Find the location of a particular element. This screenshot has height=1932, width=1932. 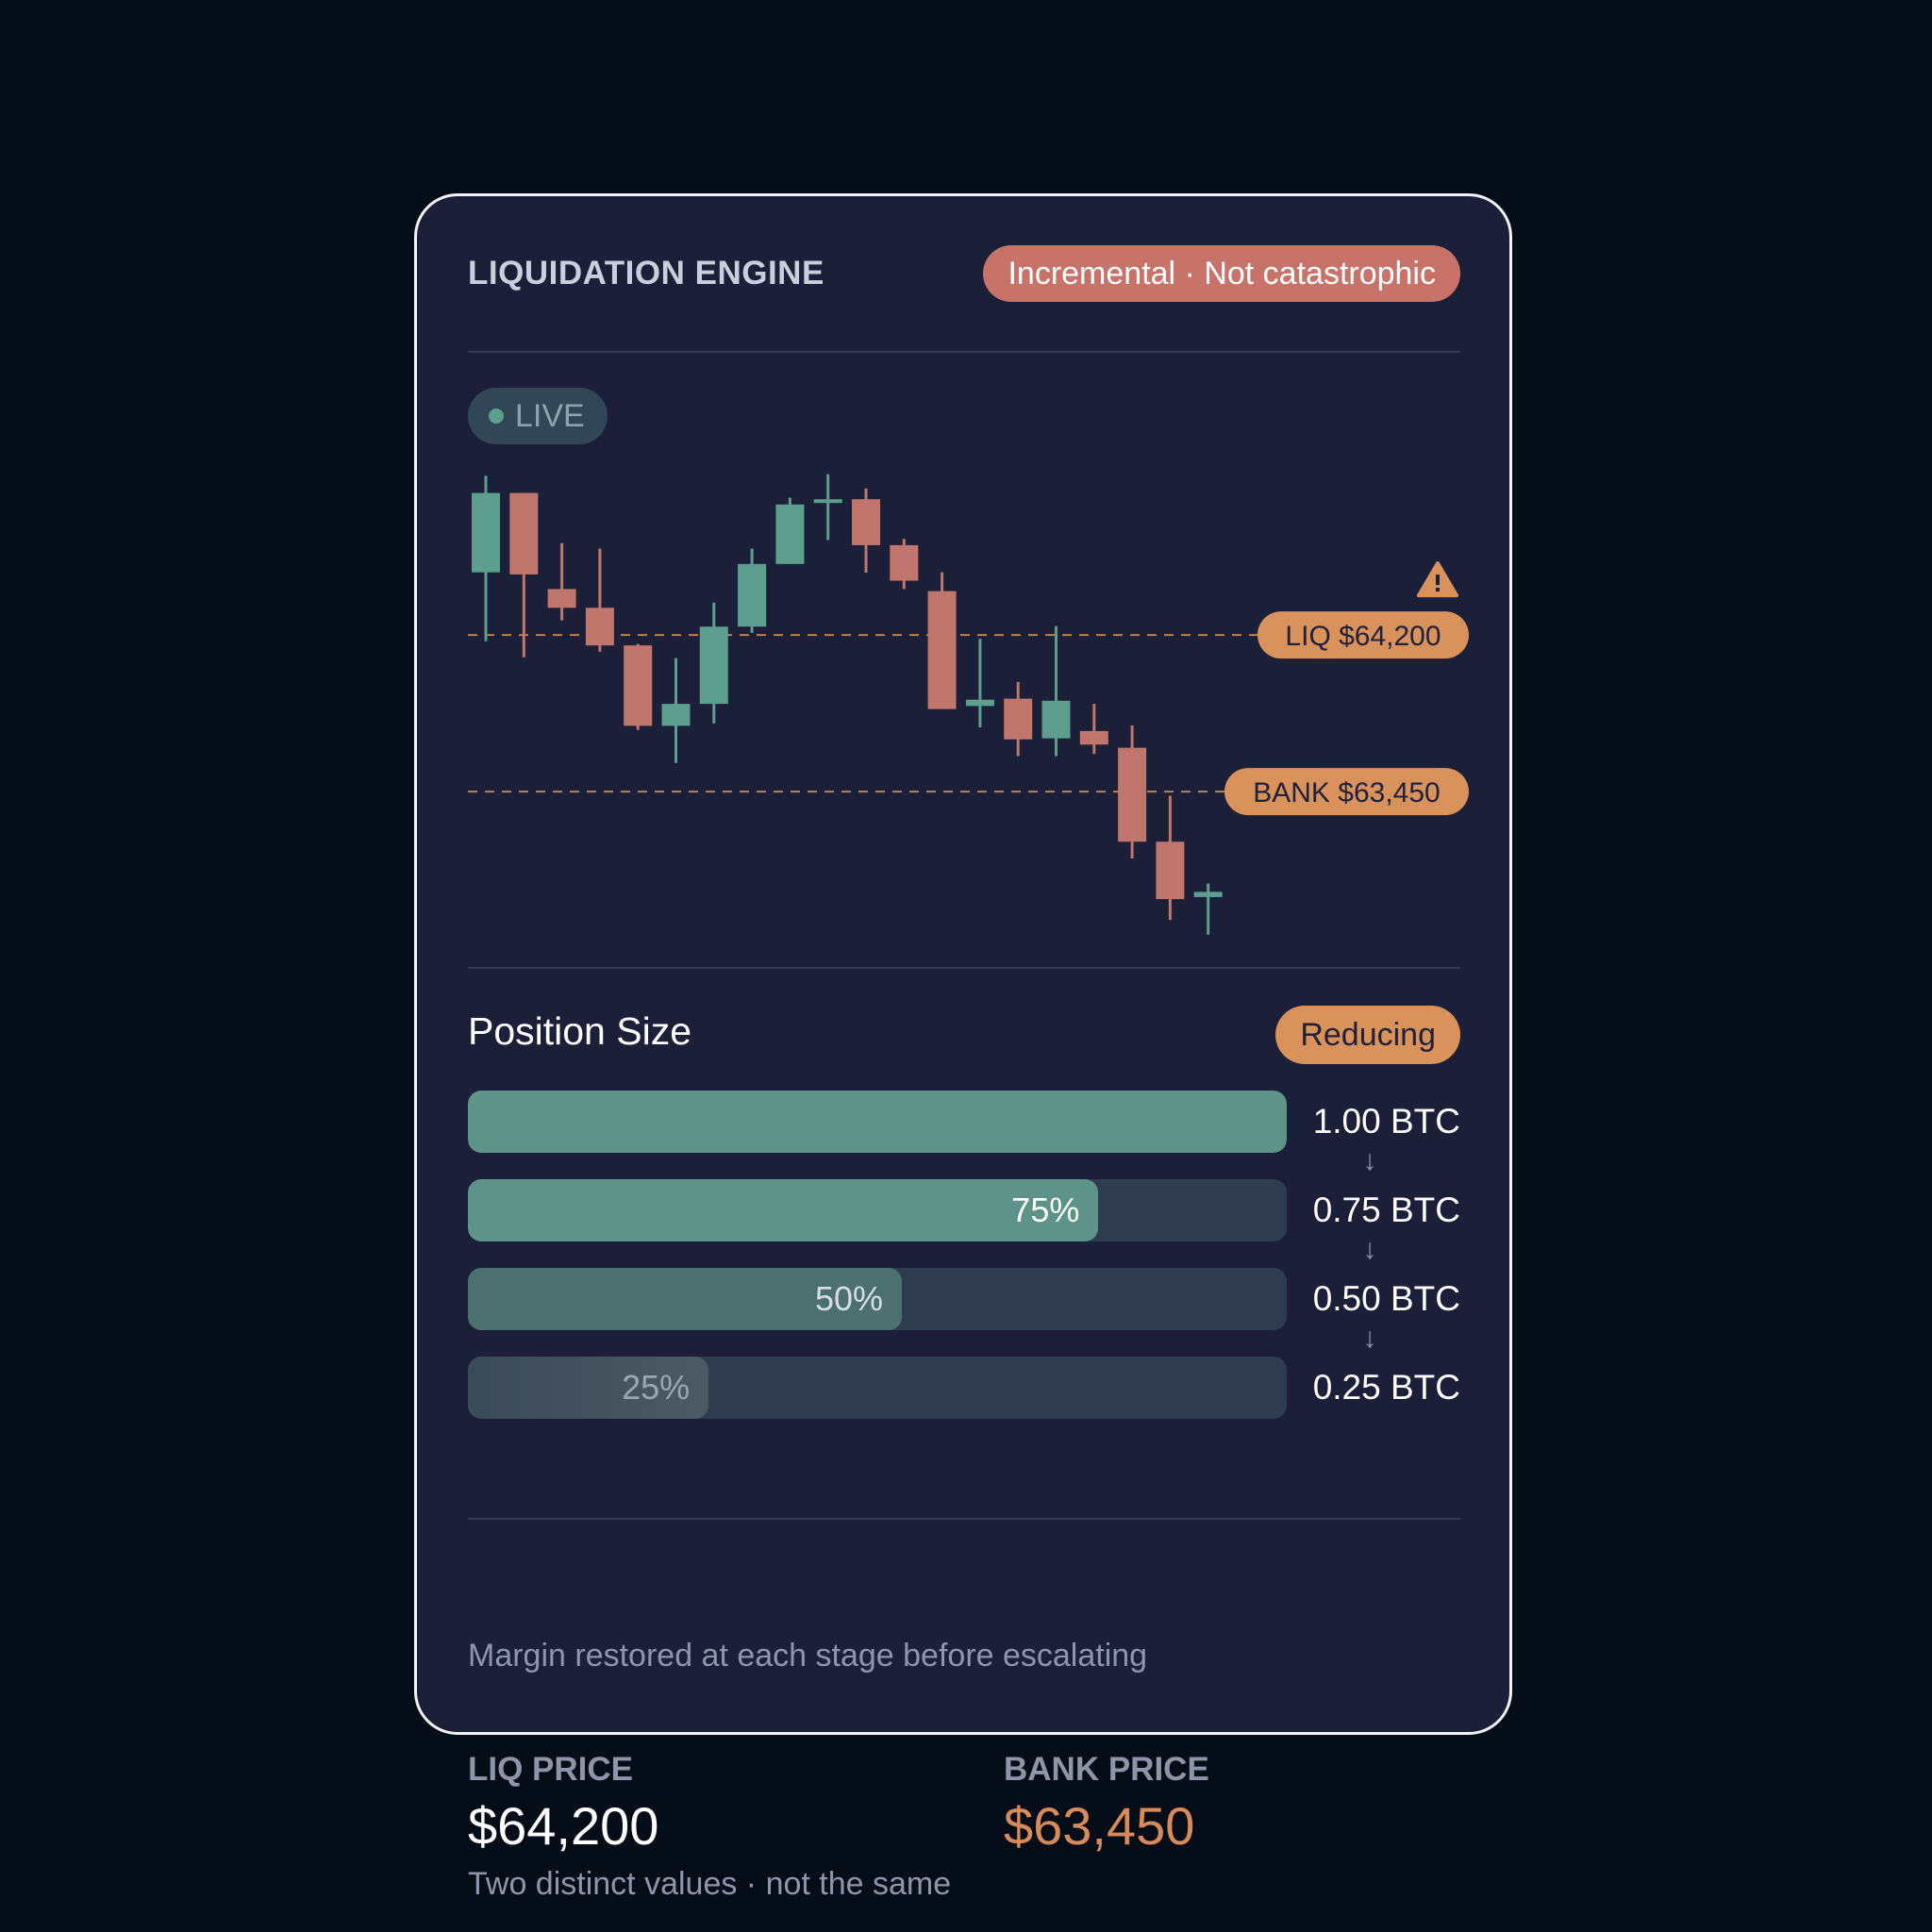

warning-triangle-icon is located at coordinates (1437, 579).